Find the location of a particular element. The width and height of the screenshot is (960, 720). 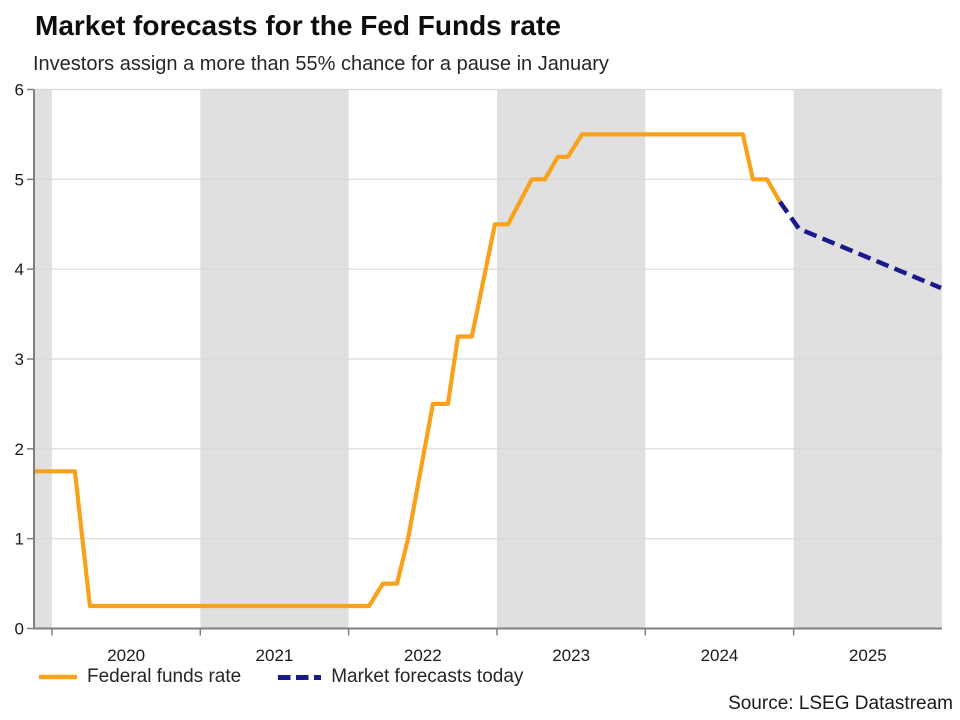

legend-item-forecast: Market forecasts today is located at coordinates (400, 677).